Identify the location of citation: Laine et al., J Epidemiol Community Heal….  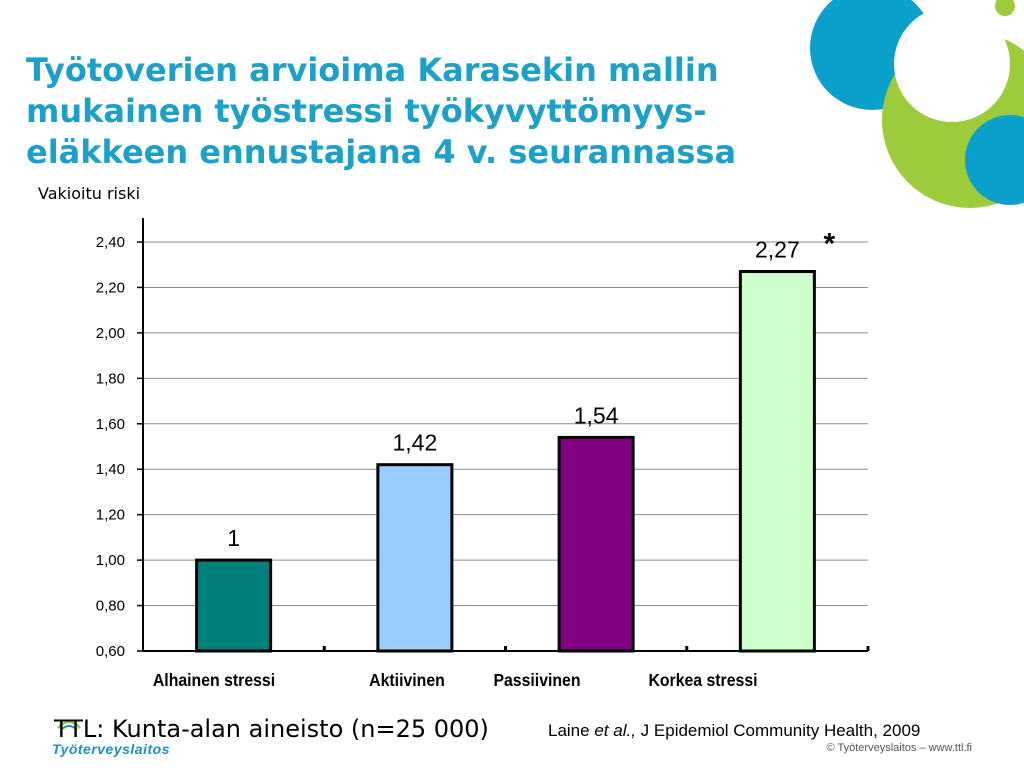
(734, 731).